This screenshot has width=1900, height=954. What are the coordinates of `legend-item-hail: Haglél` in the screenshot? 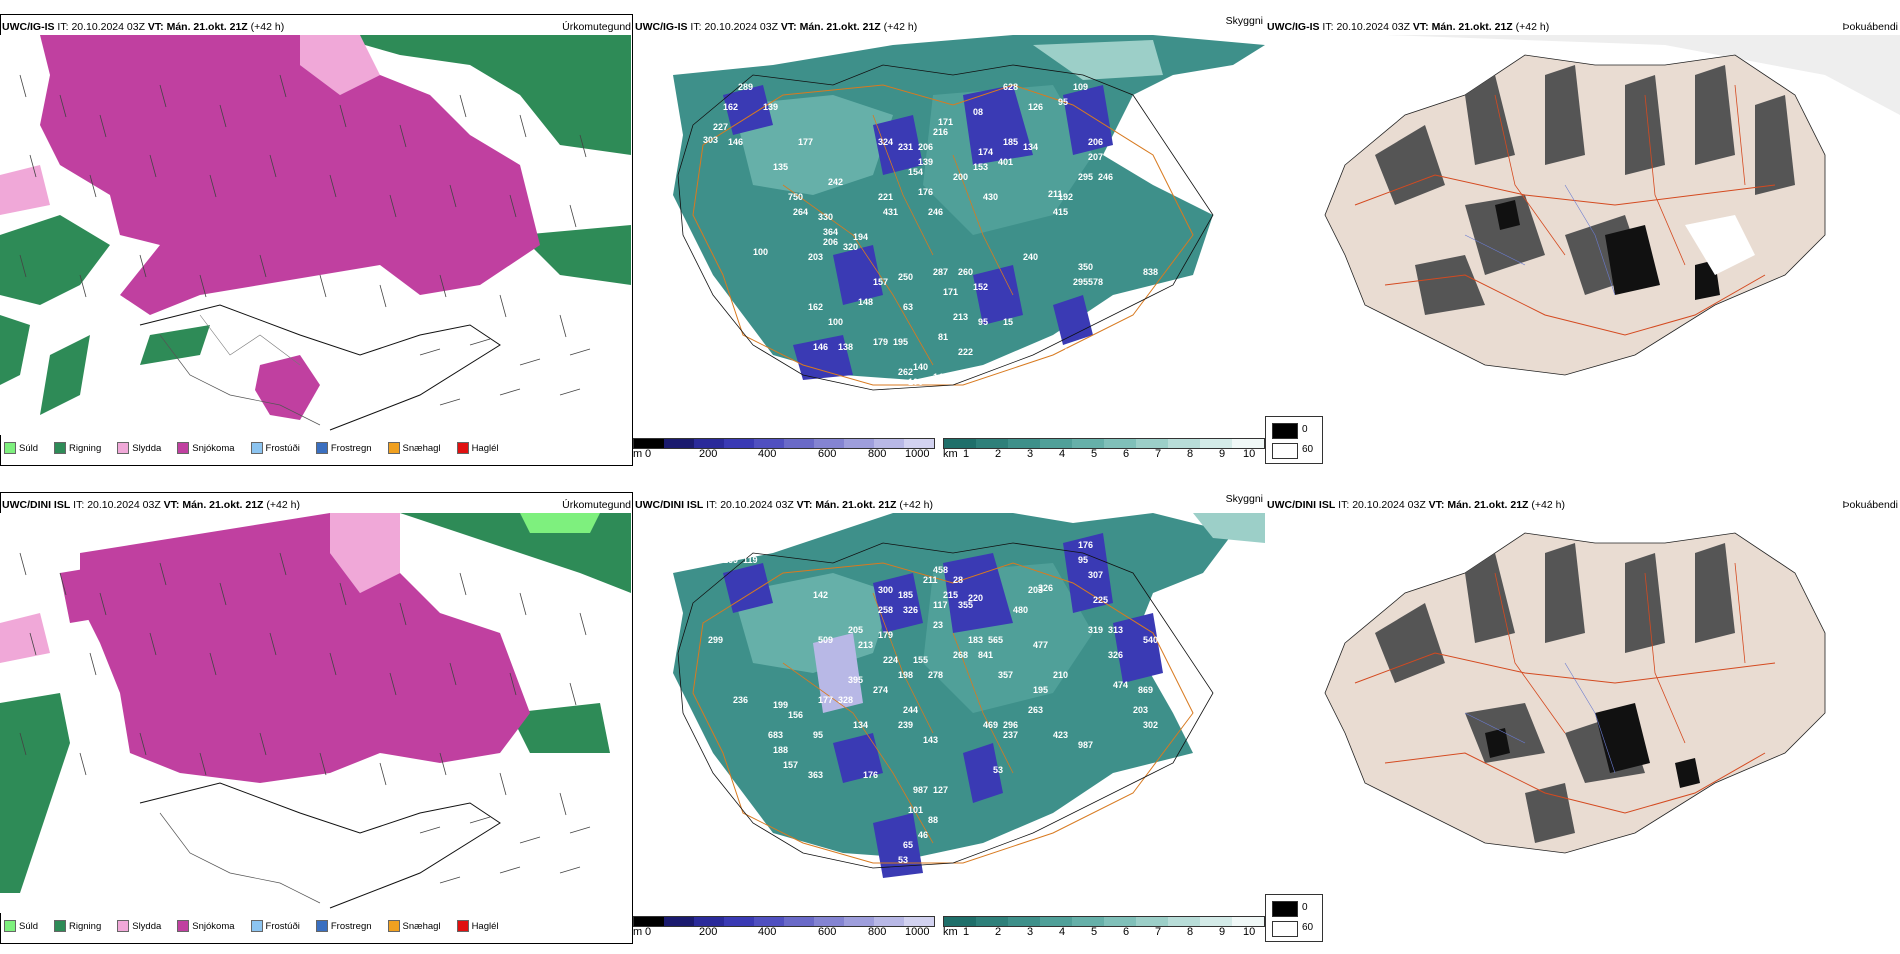 It's located at (477, 926).